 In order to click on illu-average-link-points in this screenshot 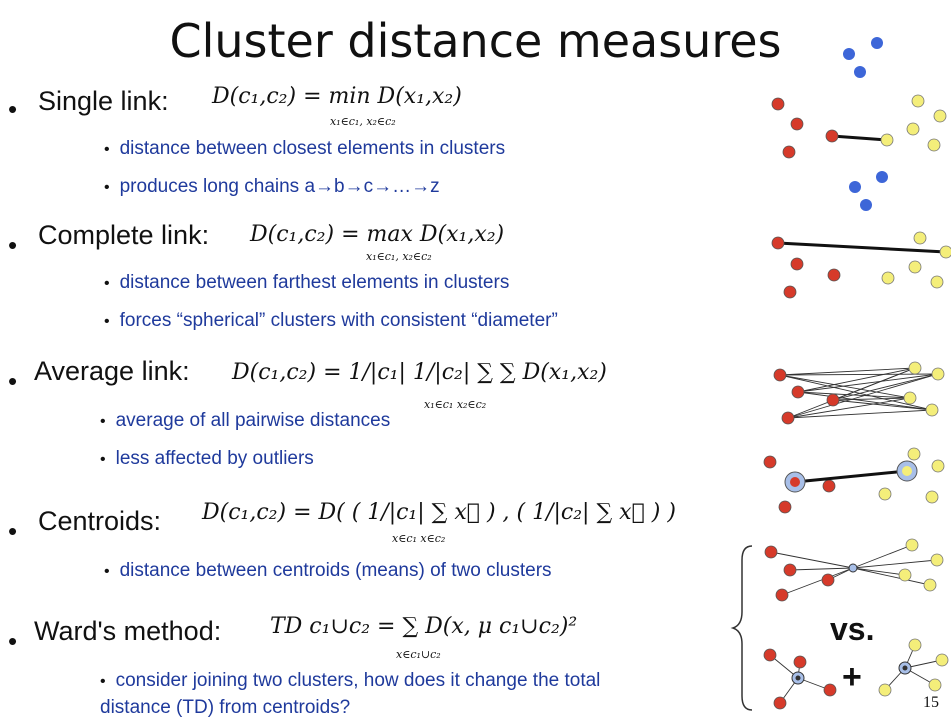, I will do `click(859, 393)`.